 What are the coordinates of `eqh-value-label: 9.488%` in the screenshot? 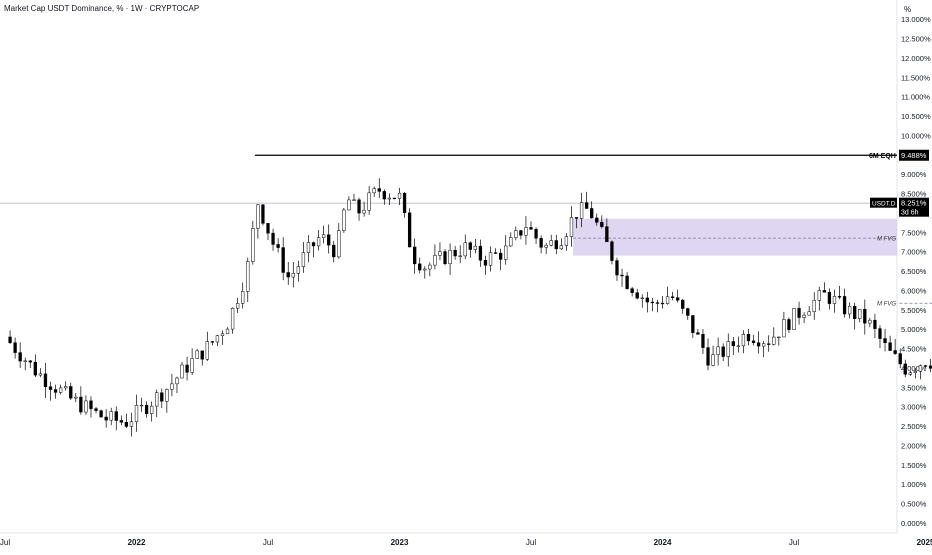 It's located at (914, 155).